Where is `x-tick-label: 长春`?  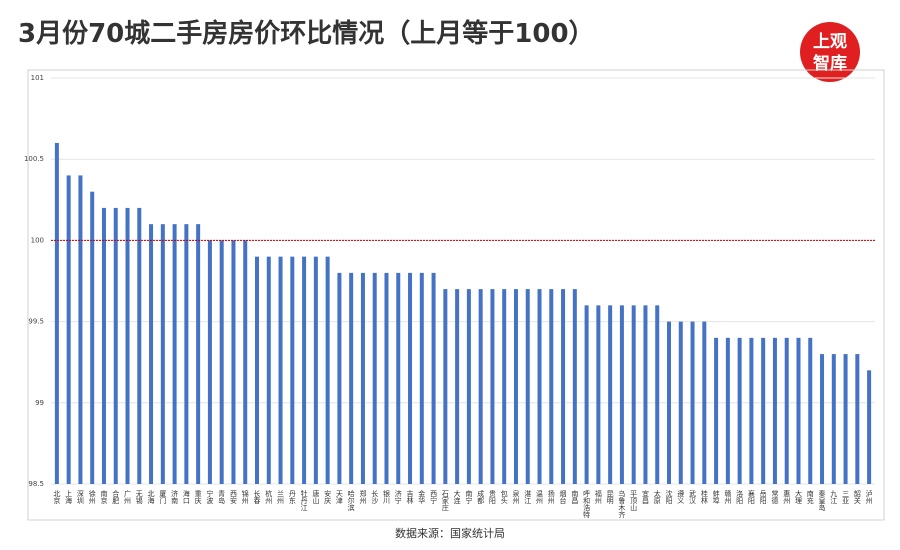 x-tick-label: 长春 is located at coordinates (257, 497).